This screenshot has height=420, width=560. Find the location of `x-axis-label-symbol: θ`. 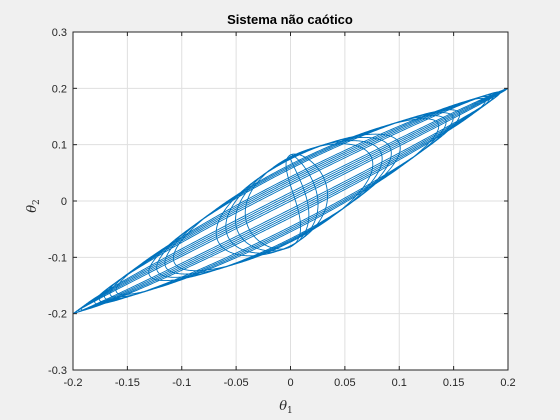

x-axis-label-symbol: θ is located at coordinates (283, 406).